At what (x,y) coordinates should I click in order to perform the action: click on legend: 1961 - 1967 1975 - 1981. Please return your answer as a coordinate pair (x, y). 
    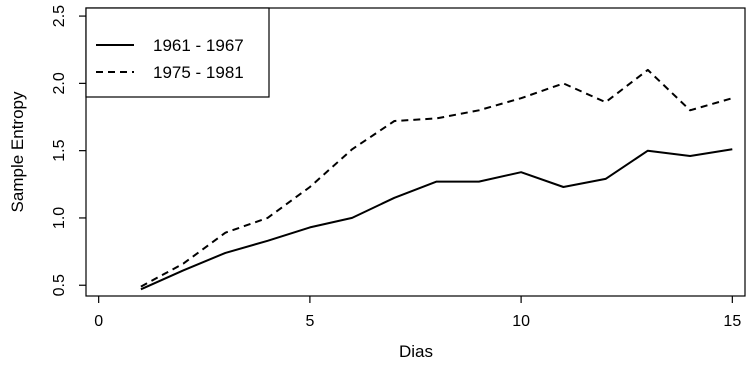
    Looking at the image, I should click on (177, 52).